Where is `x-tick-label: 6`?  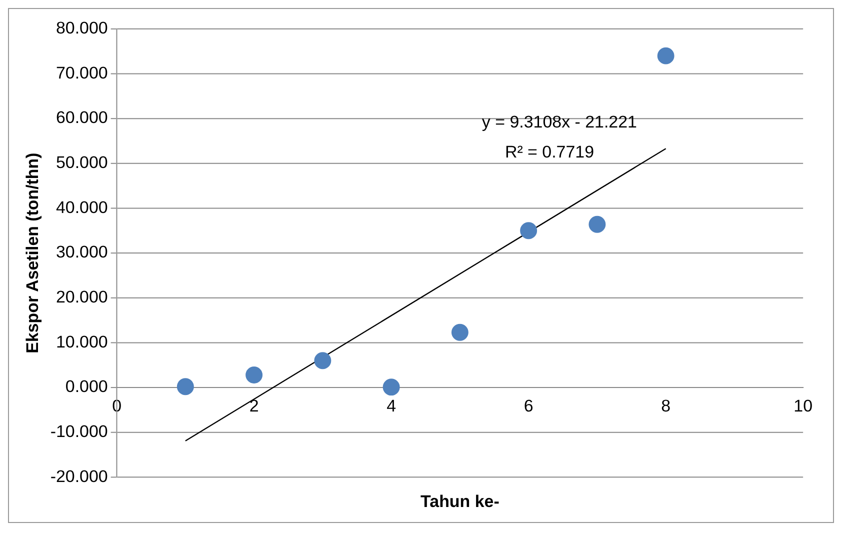 x-tick-label: 6 is located at coordinates (529, 406).